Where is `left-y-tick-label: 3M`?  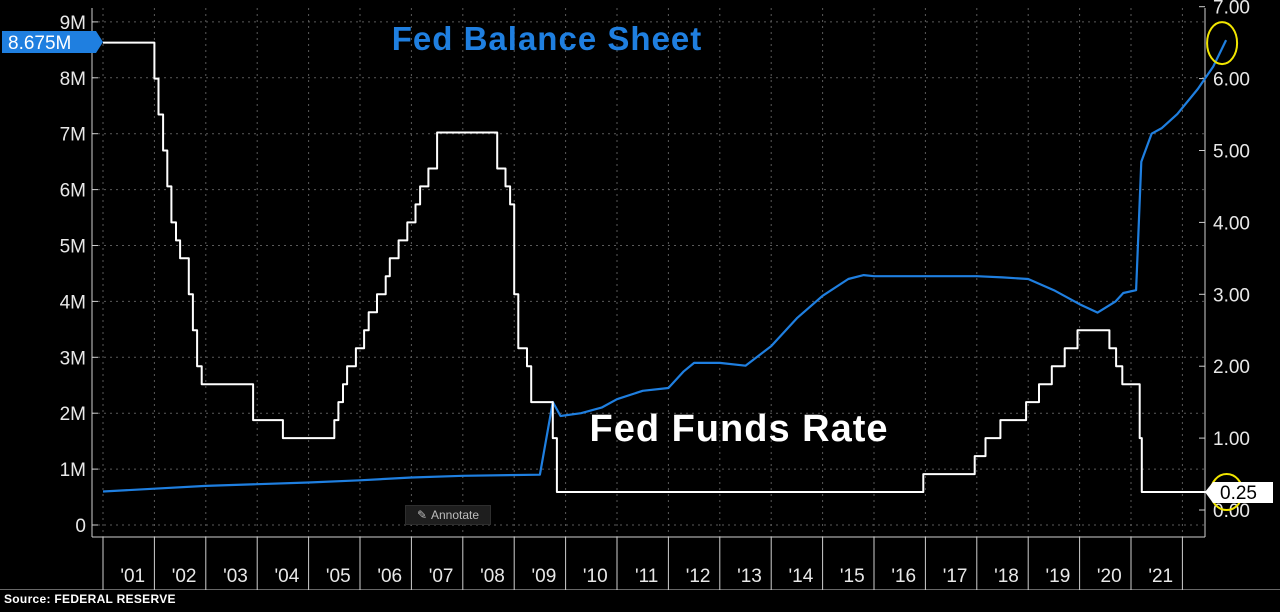 left-y-tick-label: 3M is located at coordinates (73, 358).